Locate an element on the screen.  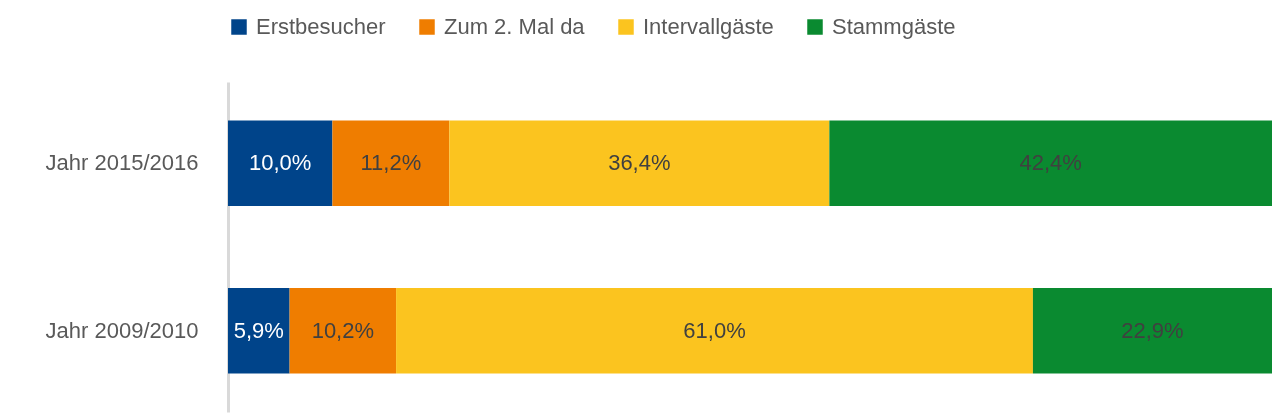
y-tick-label: Jahr 2015/2016 is located at coordinates (122, 163).